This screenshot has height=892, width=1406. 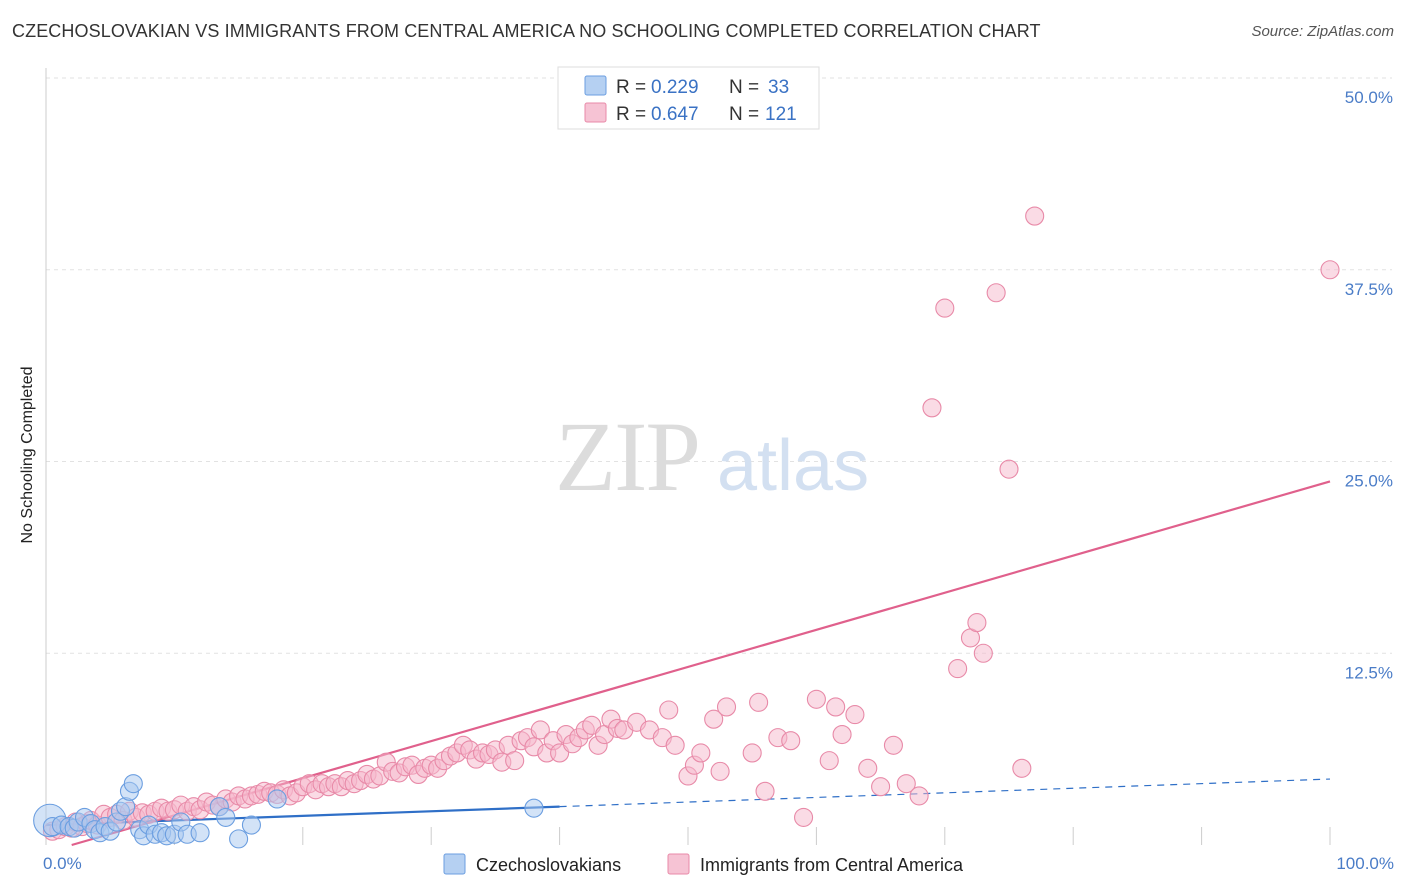 I want to click on correlation-legend: R = 0.229 N = 33 R = 0.647 N = 121, so click(x=688, y=98).